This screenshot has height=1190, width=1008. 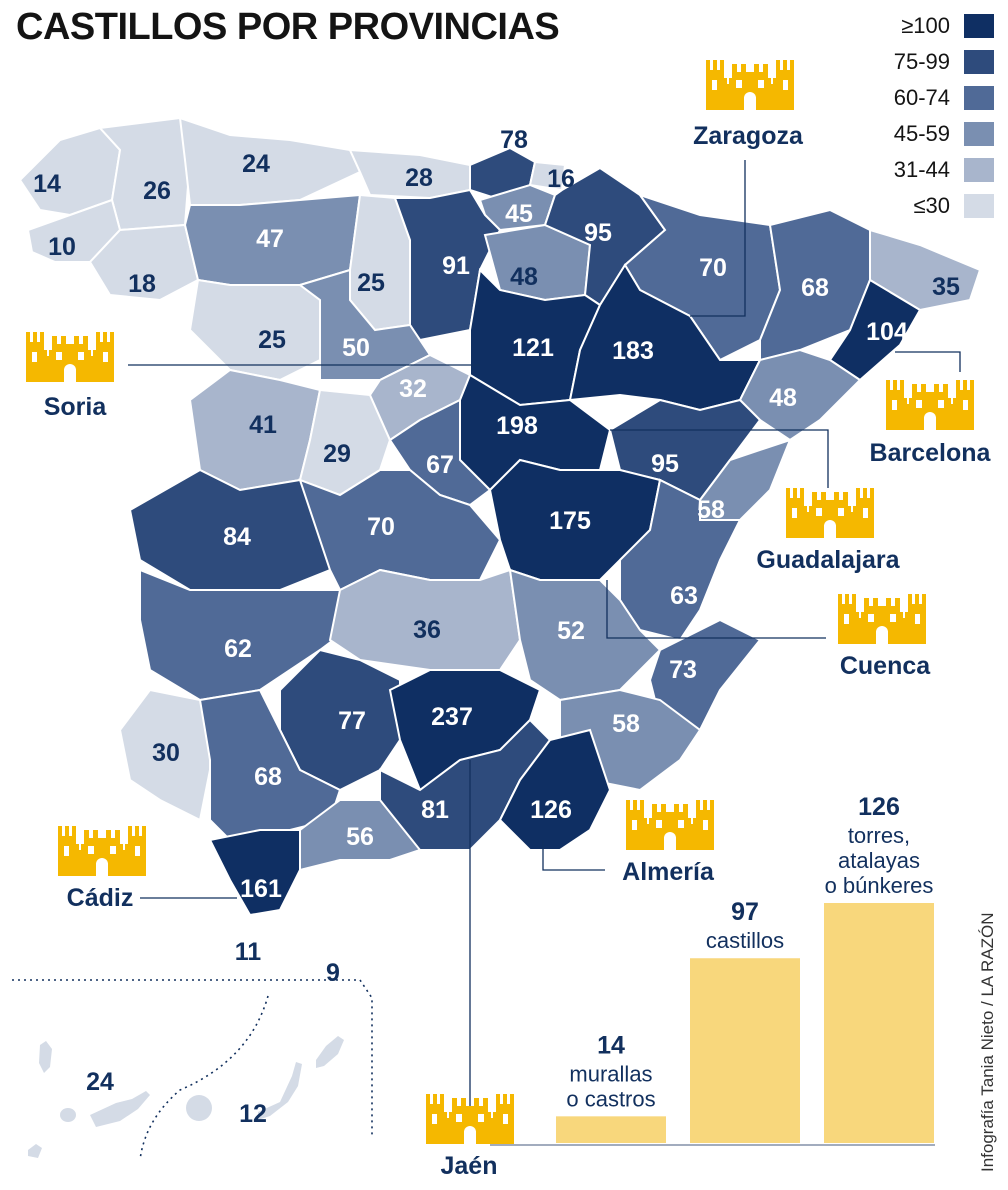 What do you see at coordinates (364, 324) in the screenshot?
I see `province-valladolid` at bounding box center [364, 324].